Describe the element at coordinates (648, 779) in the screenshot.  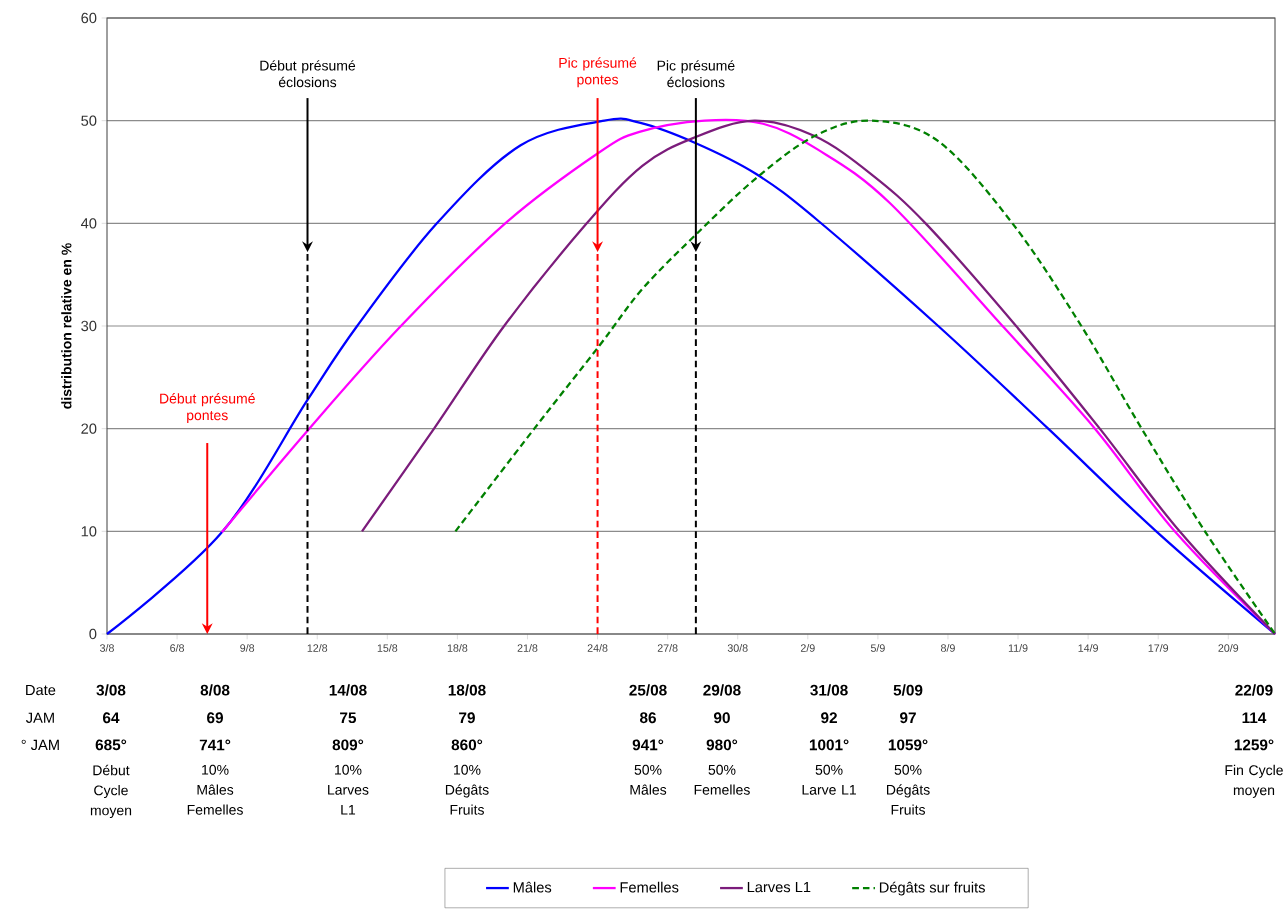
I see `text: 50% Mâles` at that location.